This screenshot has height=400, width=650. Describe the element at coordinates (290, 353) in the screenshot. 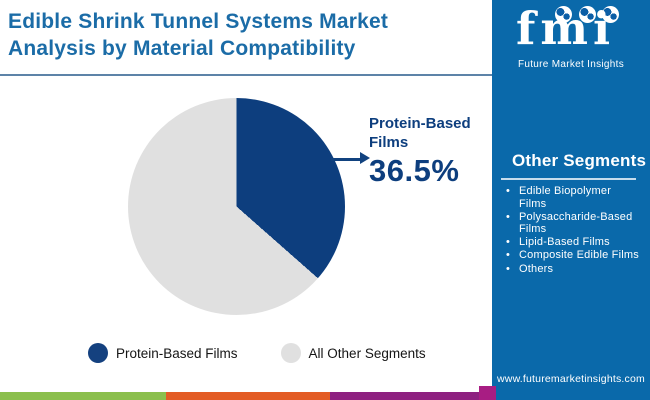

I see `legend-swatch-others-icon` at that location.